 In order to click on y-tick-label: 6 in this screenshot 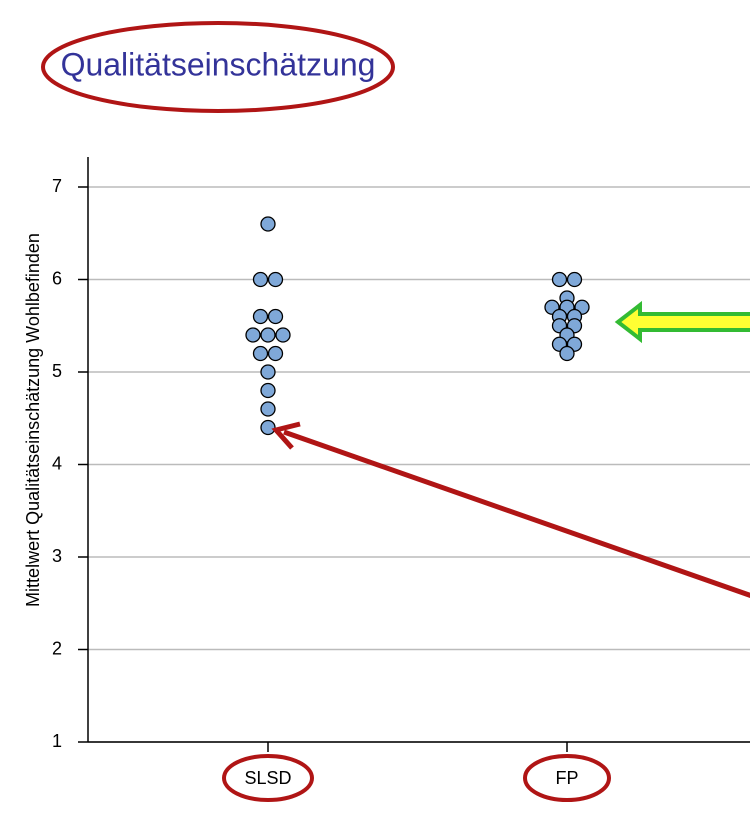, I will do `click(57, 278)`.